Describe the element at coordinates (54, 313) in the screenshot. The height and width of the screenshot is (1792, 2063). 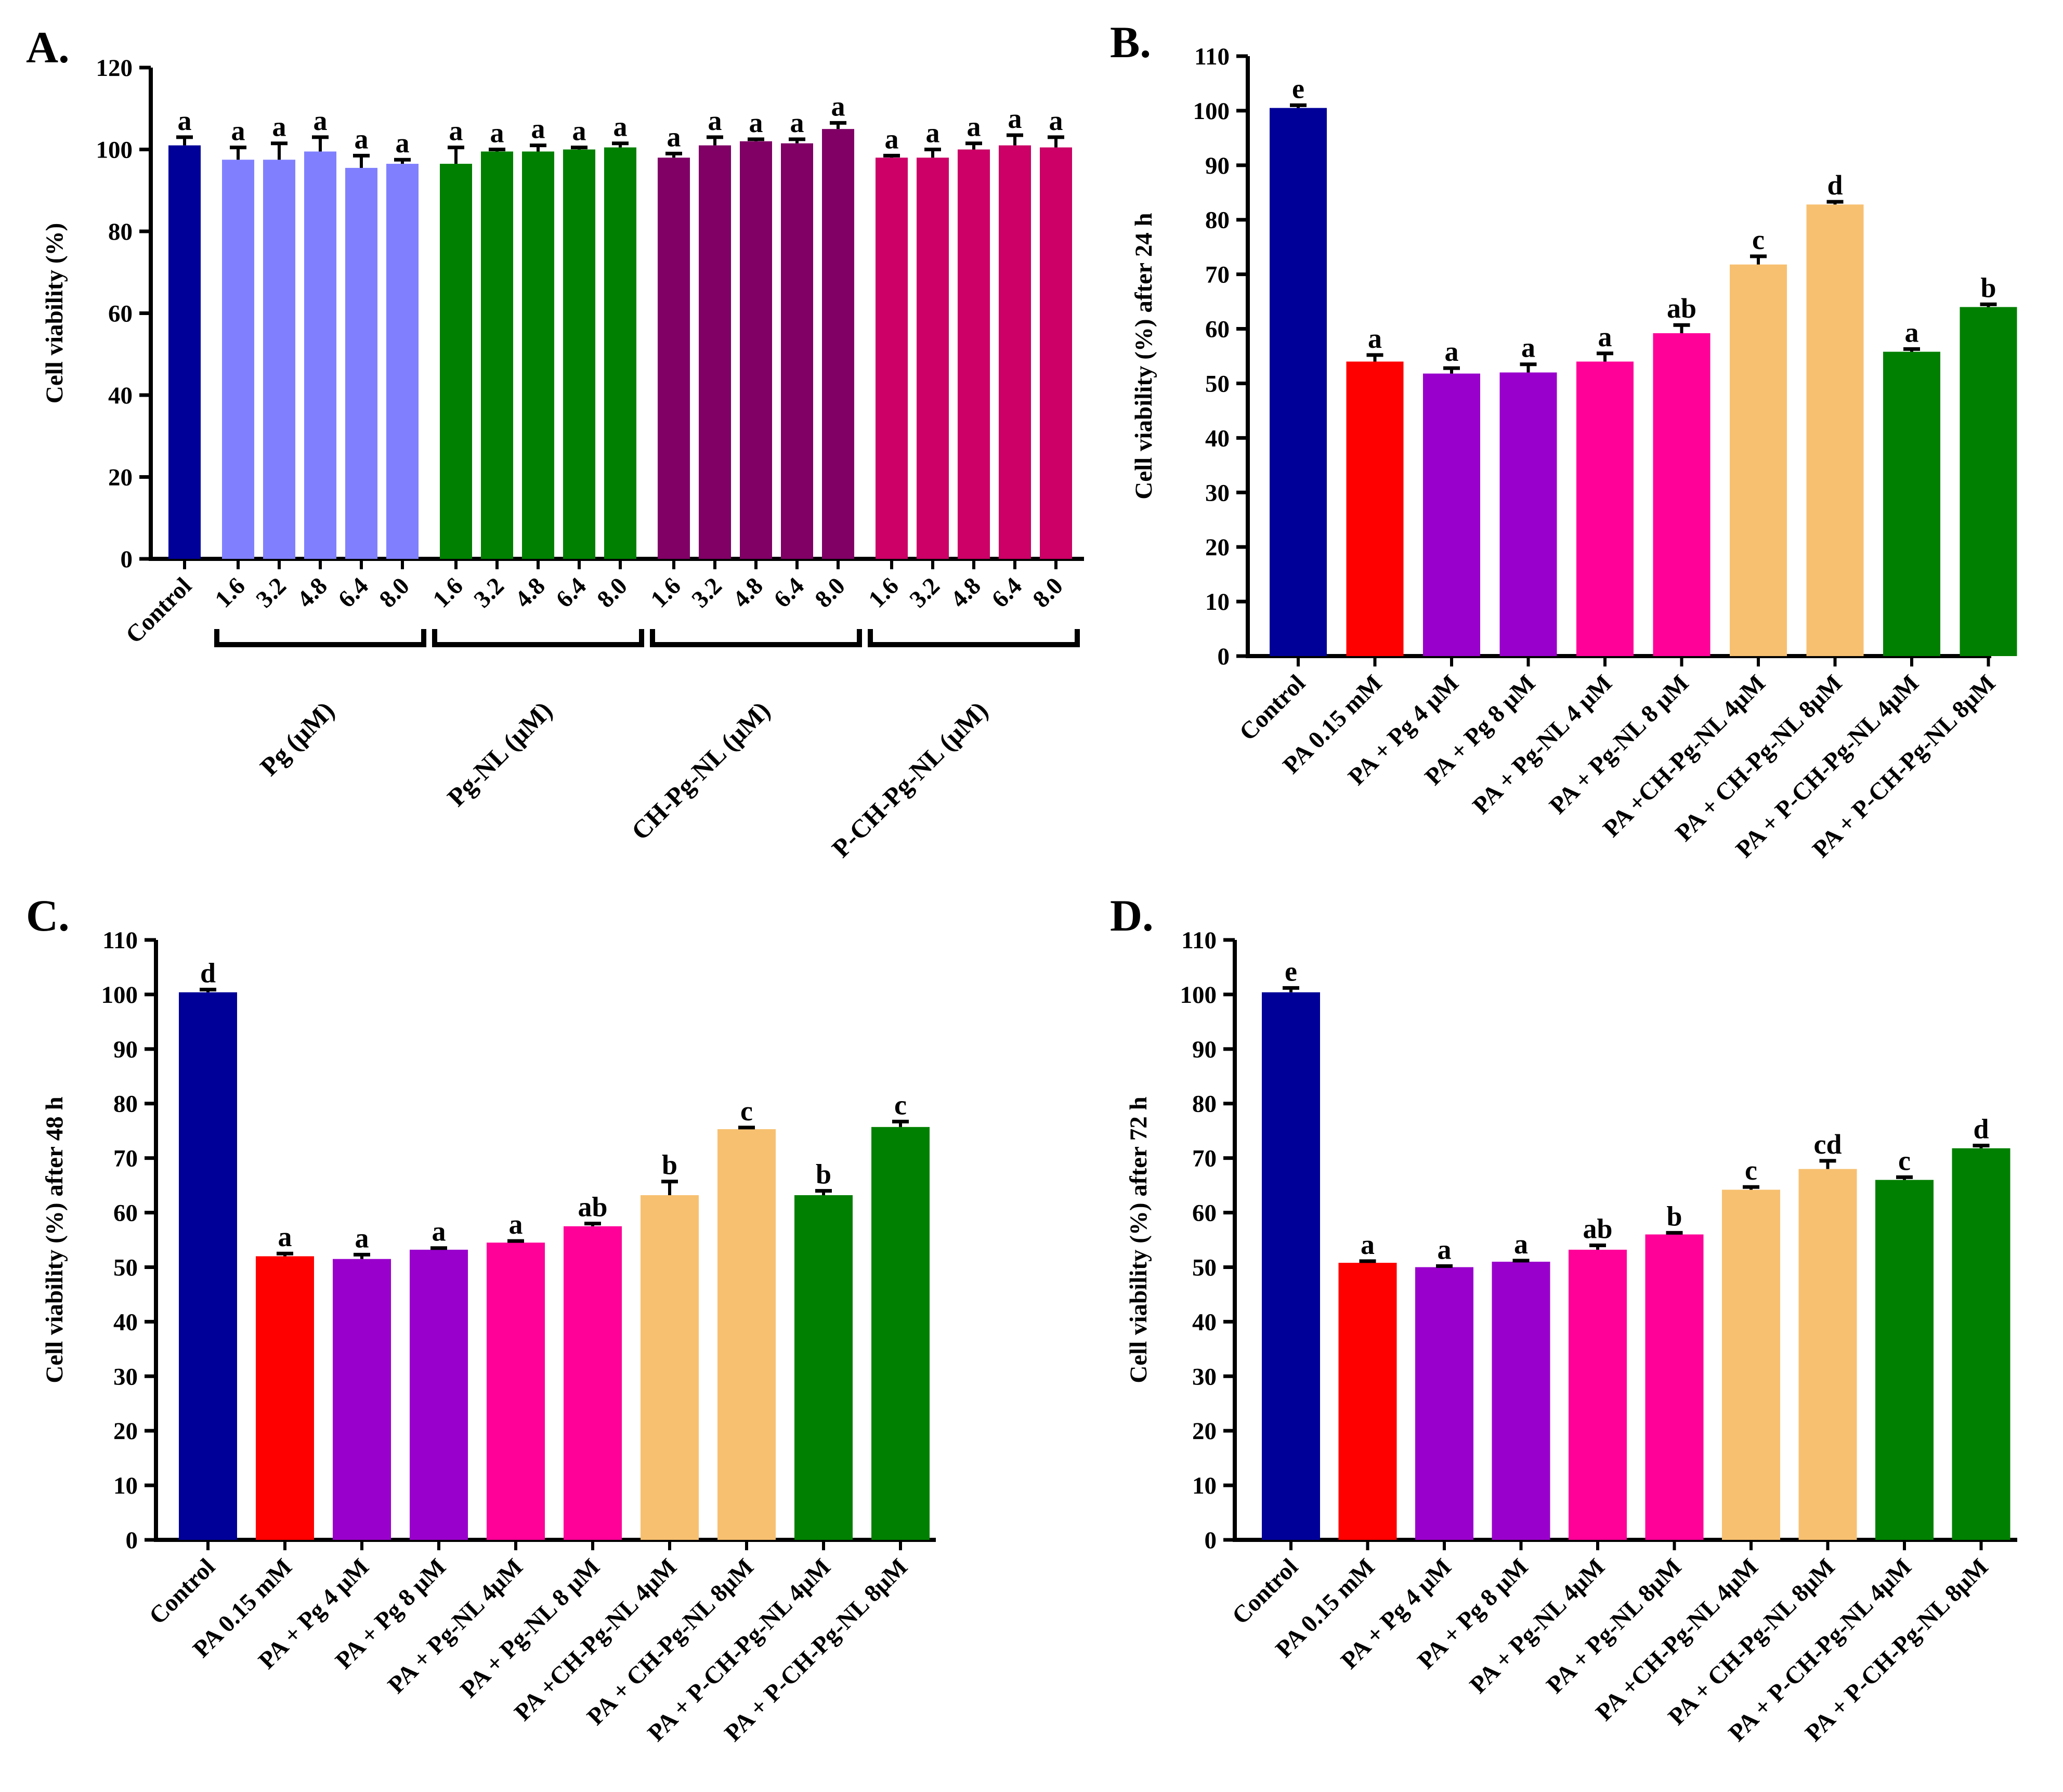
I see `y-axis-title: Cell viability (%)` at that location.